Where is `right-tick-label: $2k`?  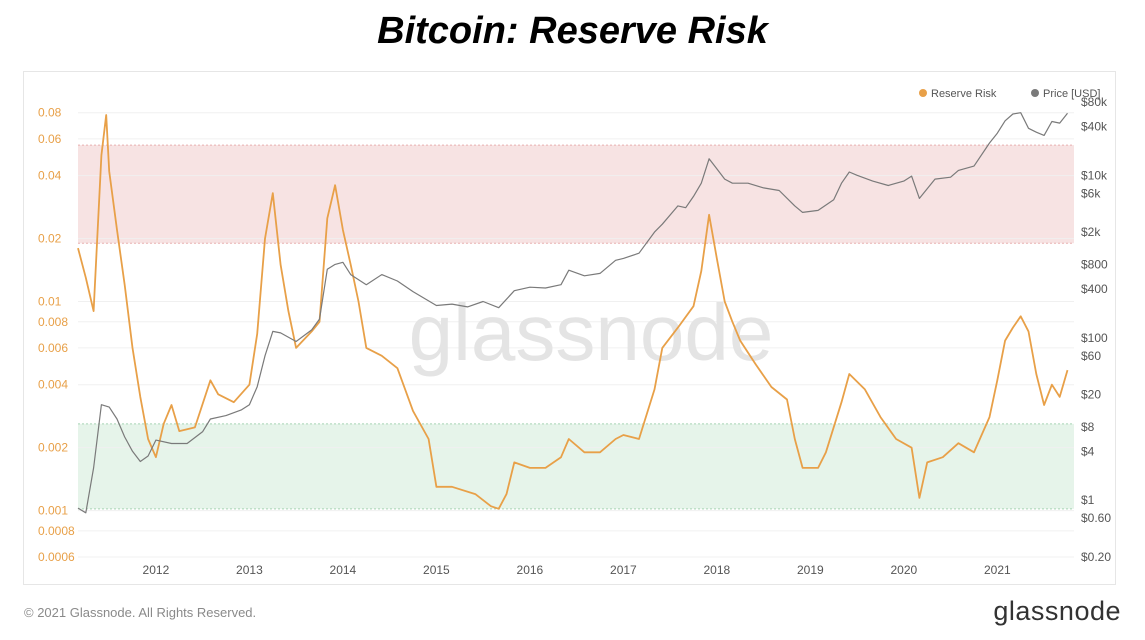 right-tick-label: $2k is located at coordinates (1091, 232).